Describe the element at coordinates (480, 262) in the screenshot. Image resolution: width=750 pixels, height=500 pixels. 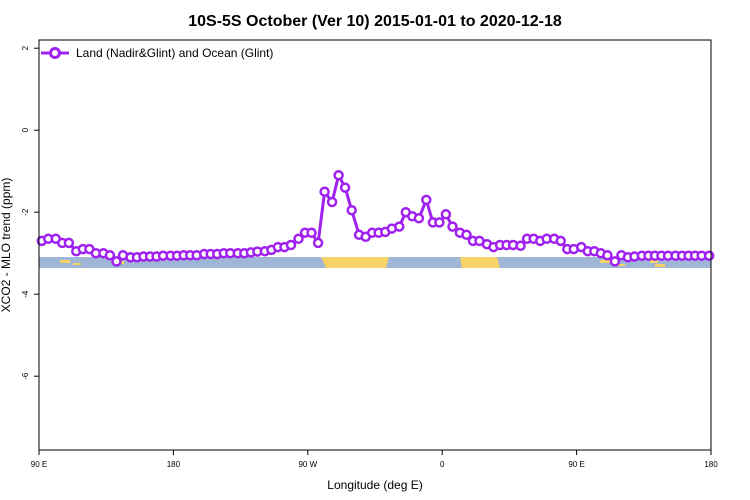
I see `land-africa` at that location.